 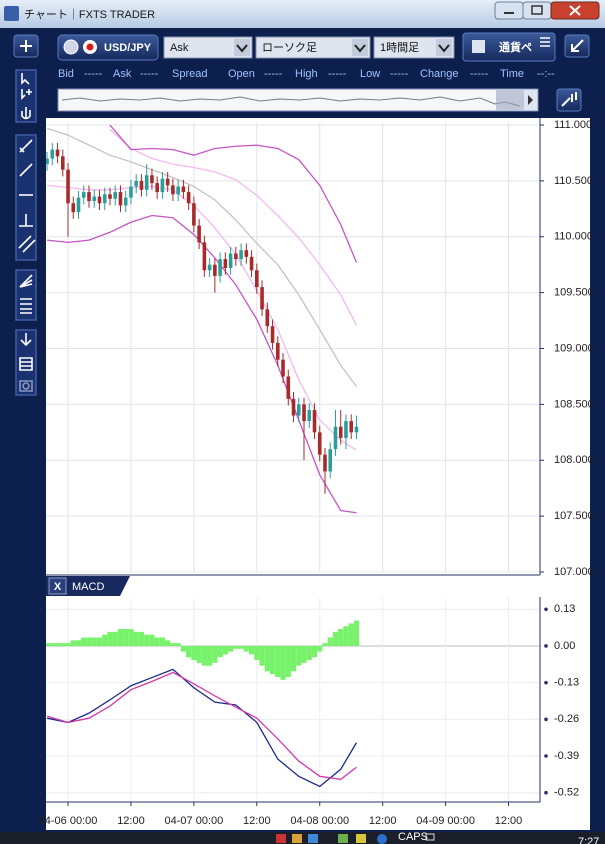 What do you see at coordinates (573, 237) in the screenshot?
I see `y-tick-label: 110.000` at bounding box center [573, 237].